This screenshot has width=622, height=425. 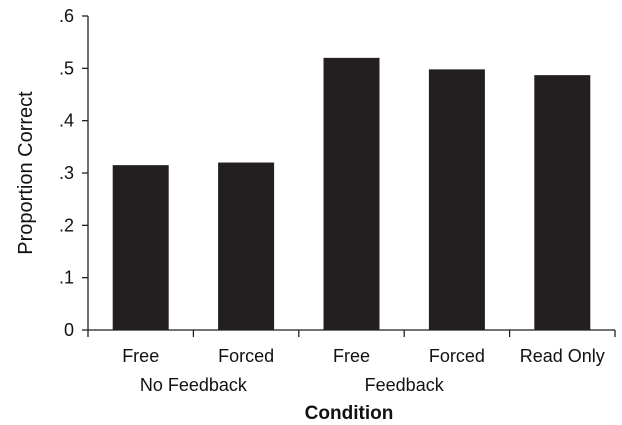 I want to click on y-tick-label: .5, so click(x=66, y=68).